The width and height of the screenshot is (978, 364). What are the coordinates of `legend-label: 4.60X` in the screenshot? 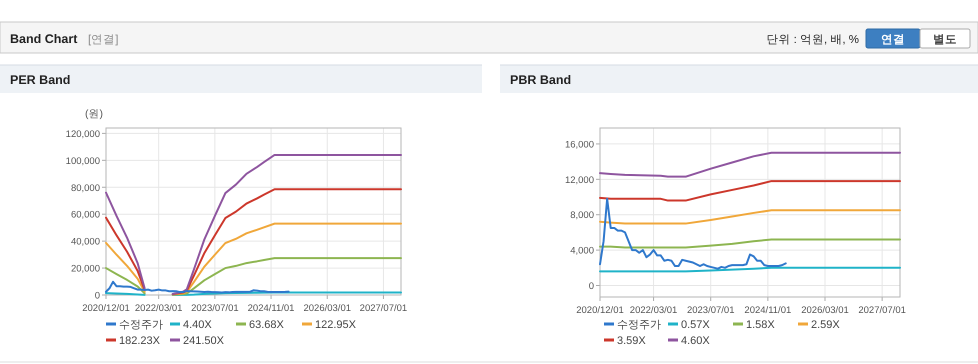 It's located at (695, 341).